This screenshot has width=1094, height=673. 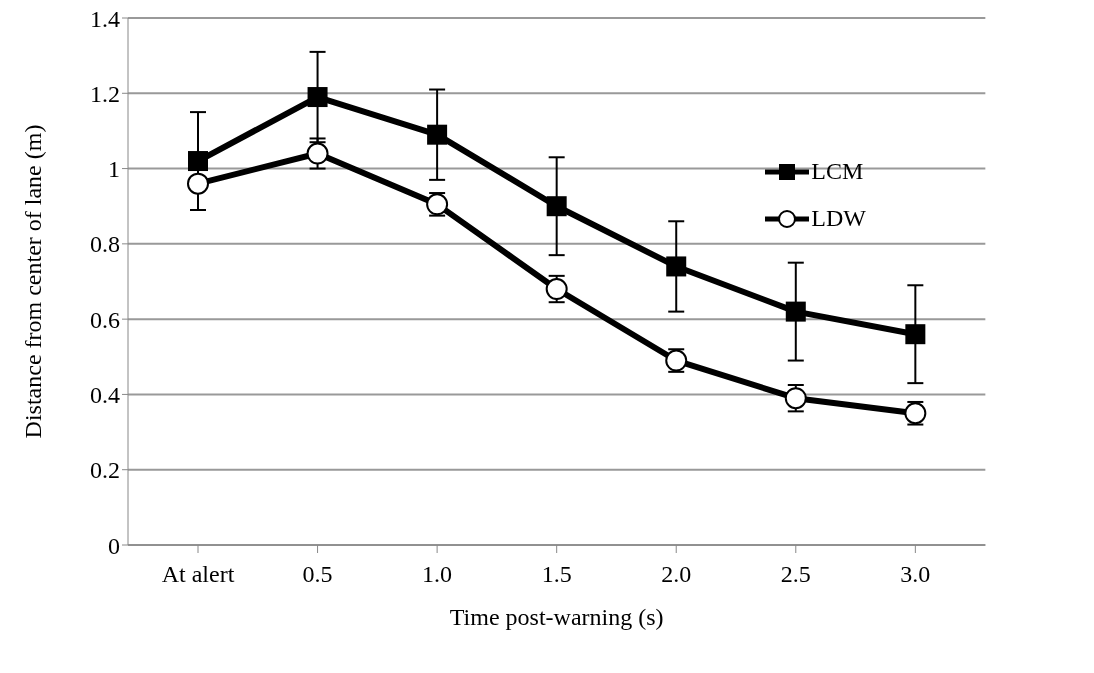 I want to click on x-tick-label: At alert, so click(x=198, y=574).